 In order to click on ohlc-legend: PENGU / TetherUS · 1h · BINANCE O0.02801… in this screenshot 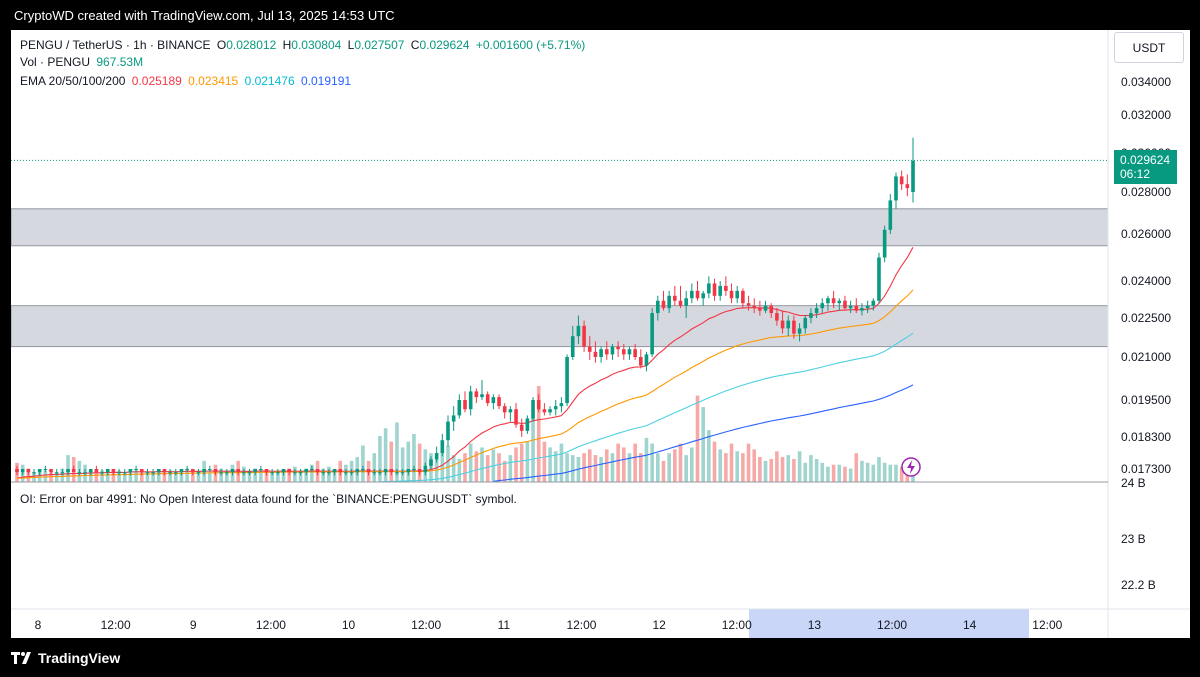, I will do `click(304, 45)`.